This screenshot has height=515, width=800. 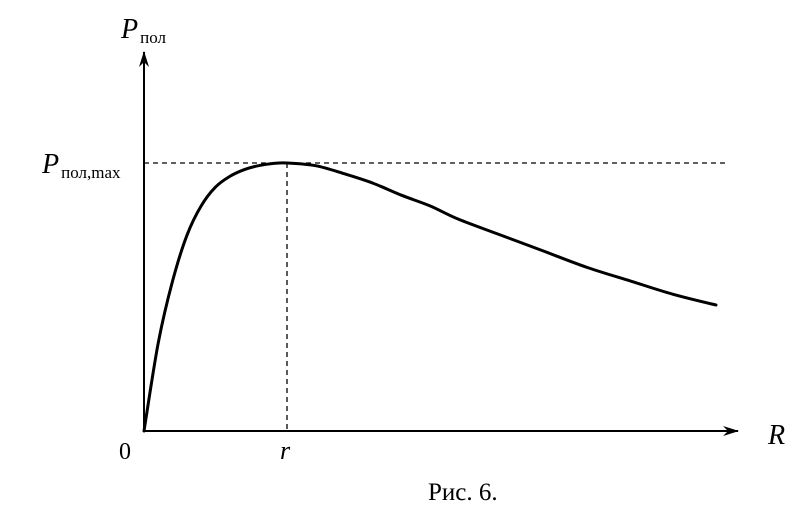 What do you see at coordinates (153, 37) in the screenshot?
I see `y-axis-subscript: пол` at bounding box center [153, 37].